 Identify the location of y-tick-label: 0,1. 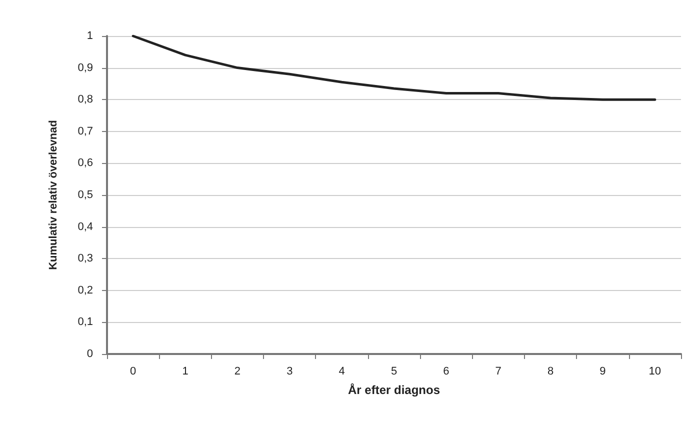
(85, 322).